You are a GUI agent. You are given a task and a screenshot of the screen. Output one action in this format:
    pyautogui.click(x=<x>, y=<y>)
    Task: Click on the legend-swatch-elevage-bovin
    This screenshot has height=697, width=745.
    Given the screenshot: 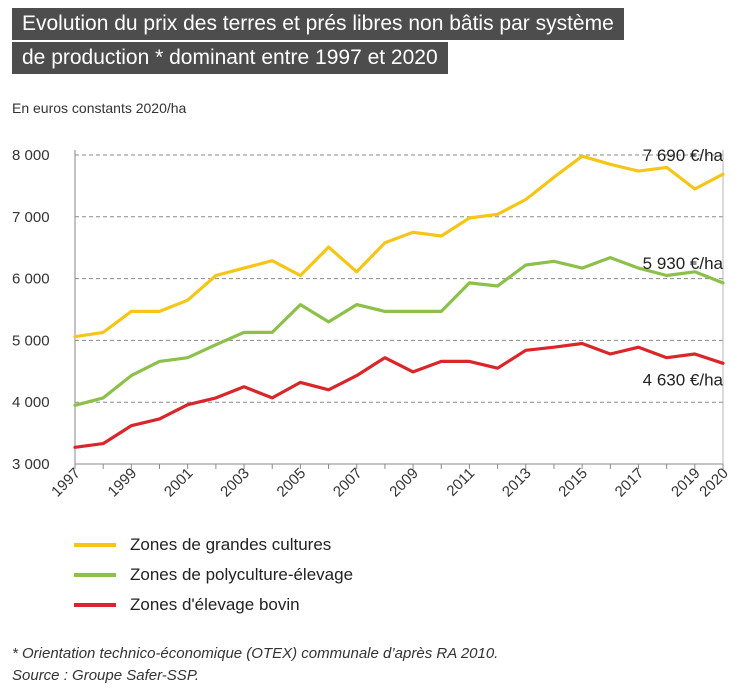 What is the action you would take?
    pyautogui.click(x=95, y=605)
    